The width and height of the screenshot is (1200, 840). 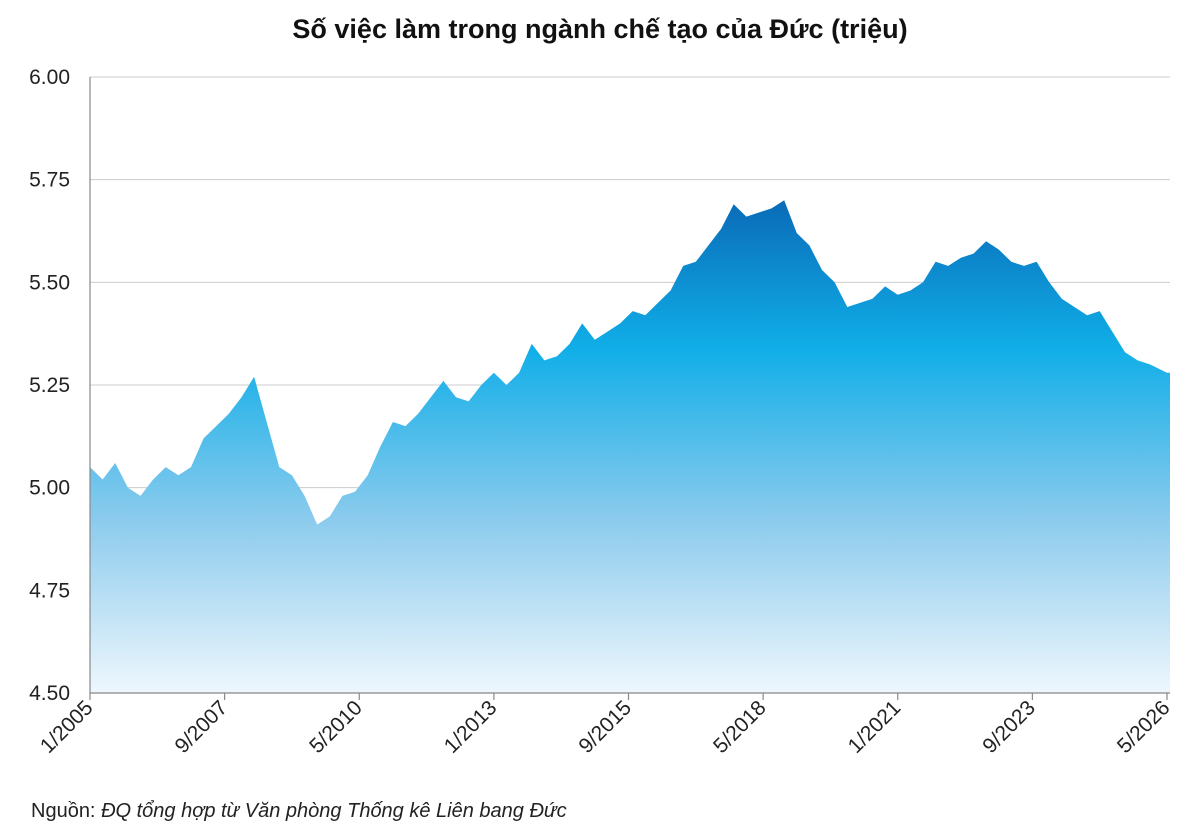 I want to click on y-tick-label: 4.50, so click(x=49, y=693).